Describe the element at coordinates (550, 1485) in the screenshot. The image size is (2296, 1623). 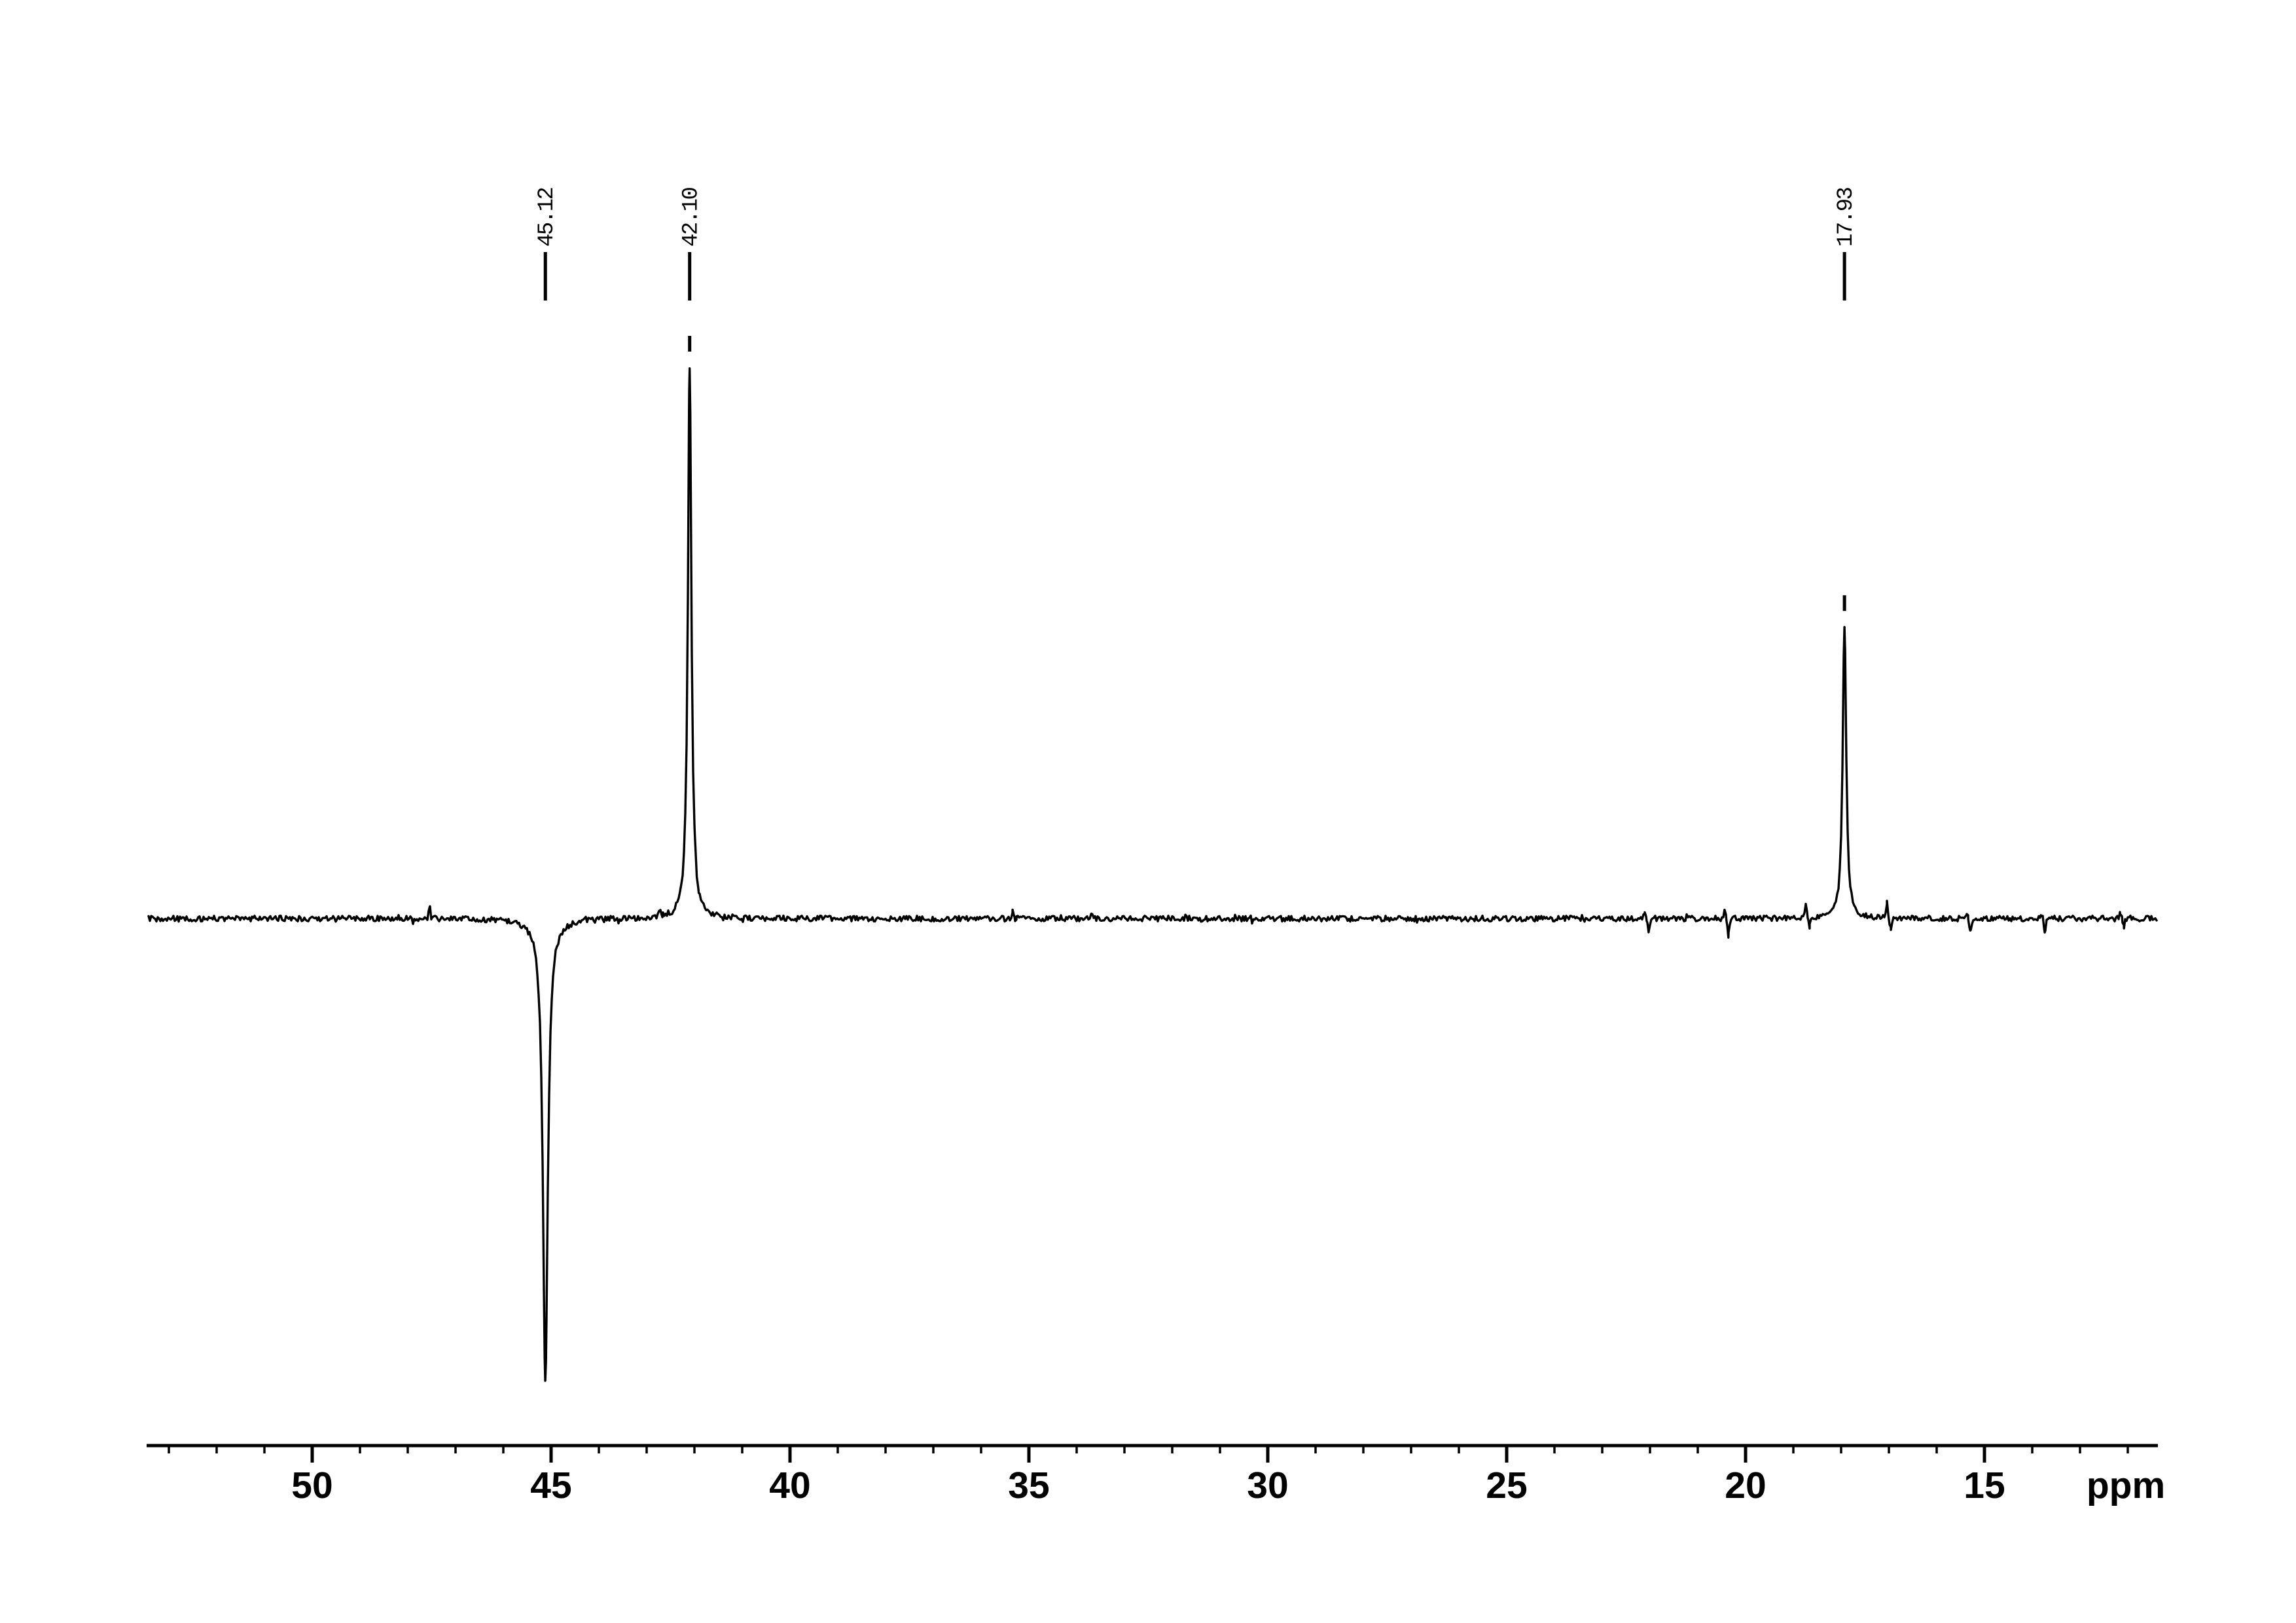
I see `x-axis-tick-label: 45` at that location.